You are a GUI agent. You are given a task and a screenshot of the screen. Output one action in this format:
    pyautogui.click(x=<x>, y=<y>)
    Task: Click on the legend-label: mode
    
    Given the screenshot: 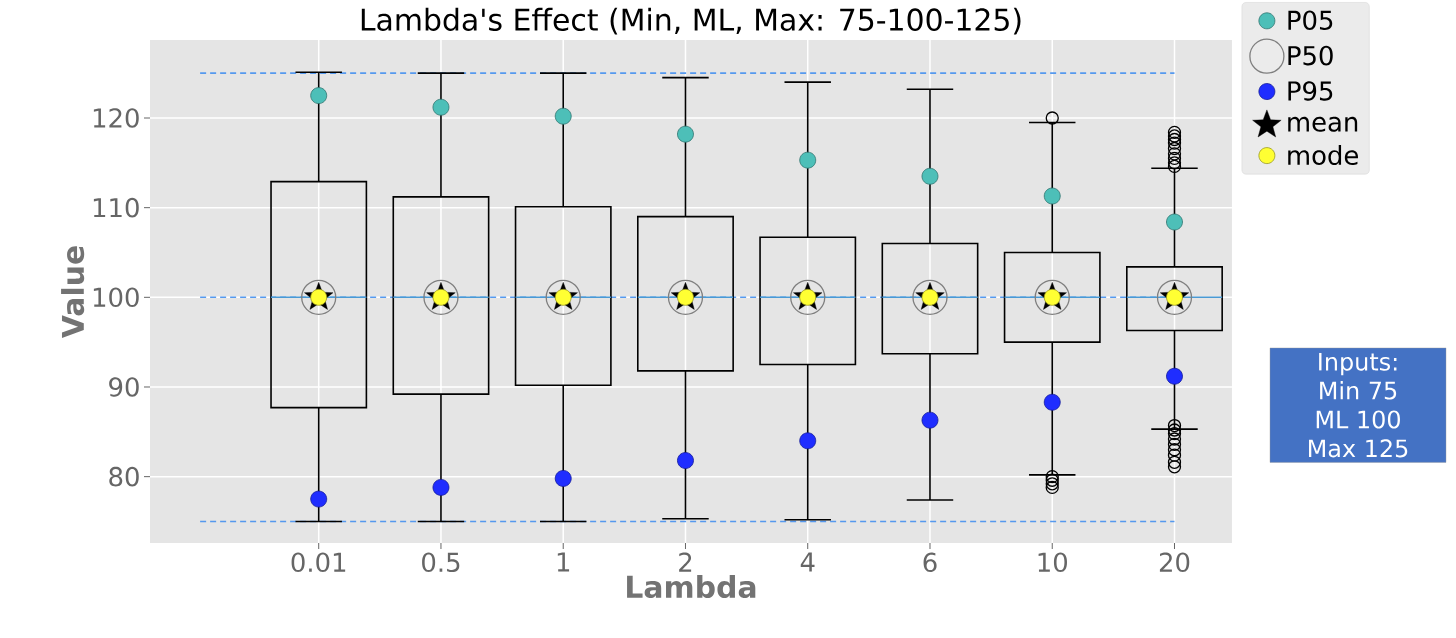 What is the action you would take?
    pyautogui.click(x=1323, y=155)
    